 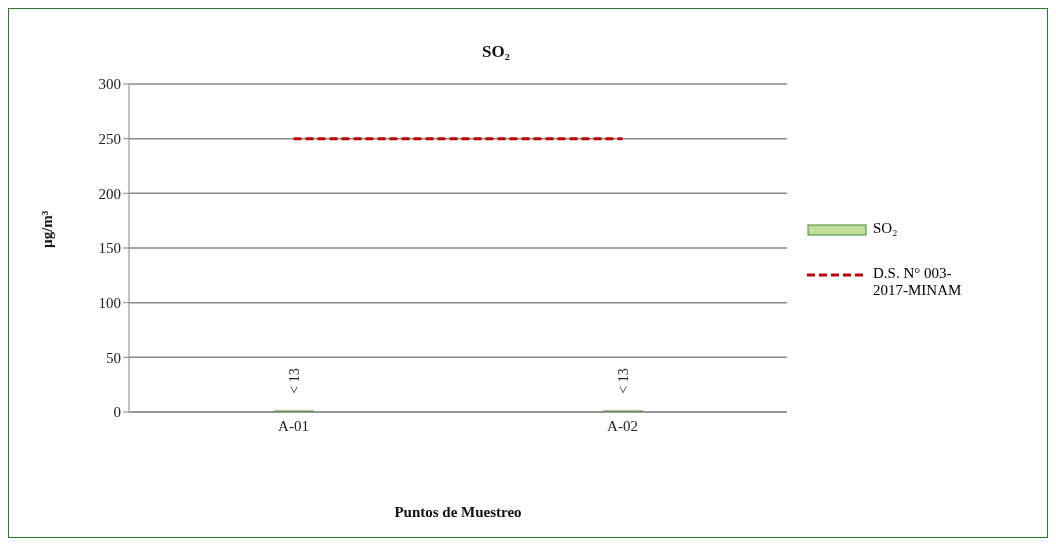 I want to click on y-tick-label: 100, so click(x=109, y=302).